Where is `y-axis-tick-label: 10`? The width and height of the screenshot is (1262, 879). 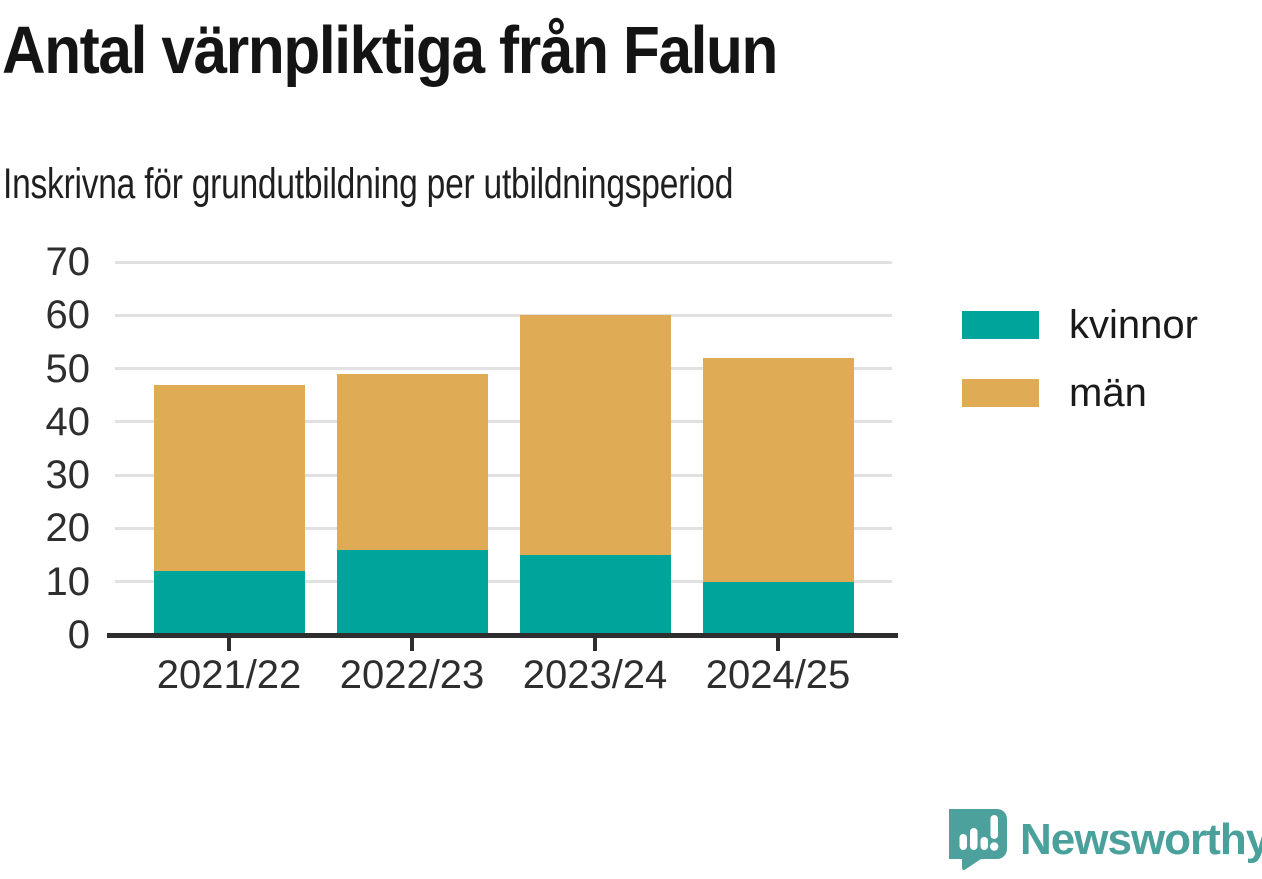
y-axis-tick-label: 10 is located at coordinates (68, 581).